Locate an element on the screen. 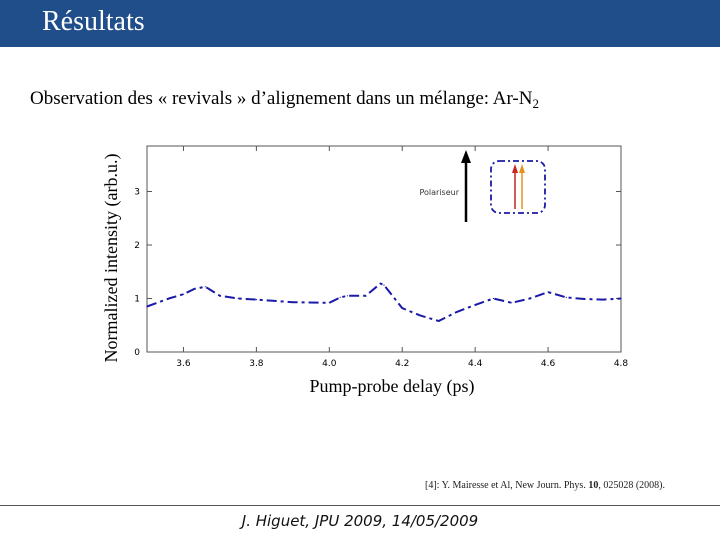 This screenshot has height=540, width=720. citation-suffix: , 025028 (2008). is located at coordinates (631, 485).